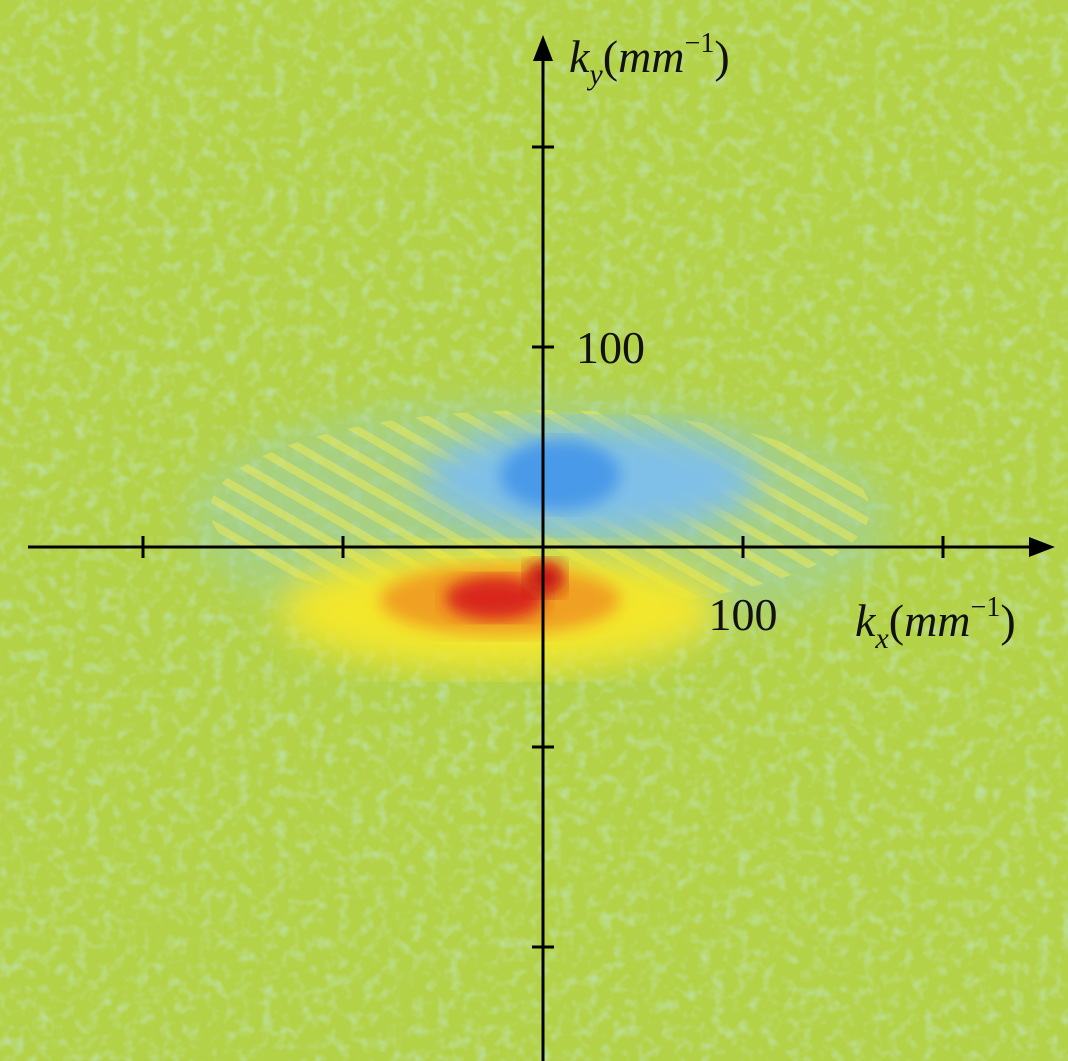 This screenshot has height=1061, width=1068. What do you see at coordinates (721, 56) in the screenshot?
I see `y-axis-label-unit_close: )` at bounding box center [721, 56].